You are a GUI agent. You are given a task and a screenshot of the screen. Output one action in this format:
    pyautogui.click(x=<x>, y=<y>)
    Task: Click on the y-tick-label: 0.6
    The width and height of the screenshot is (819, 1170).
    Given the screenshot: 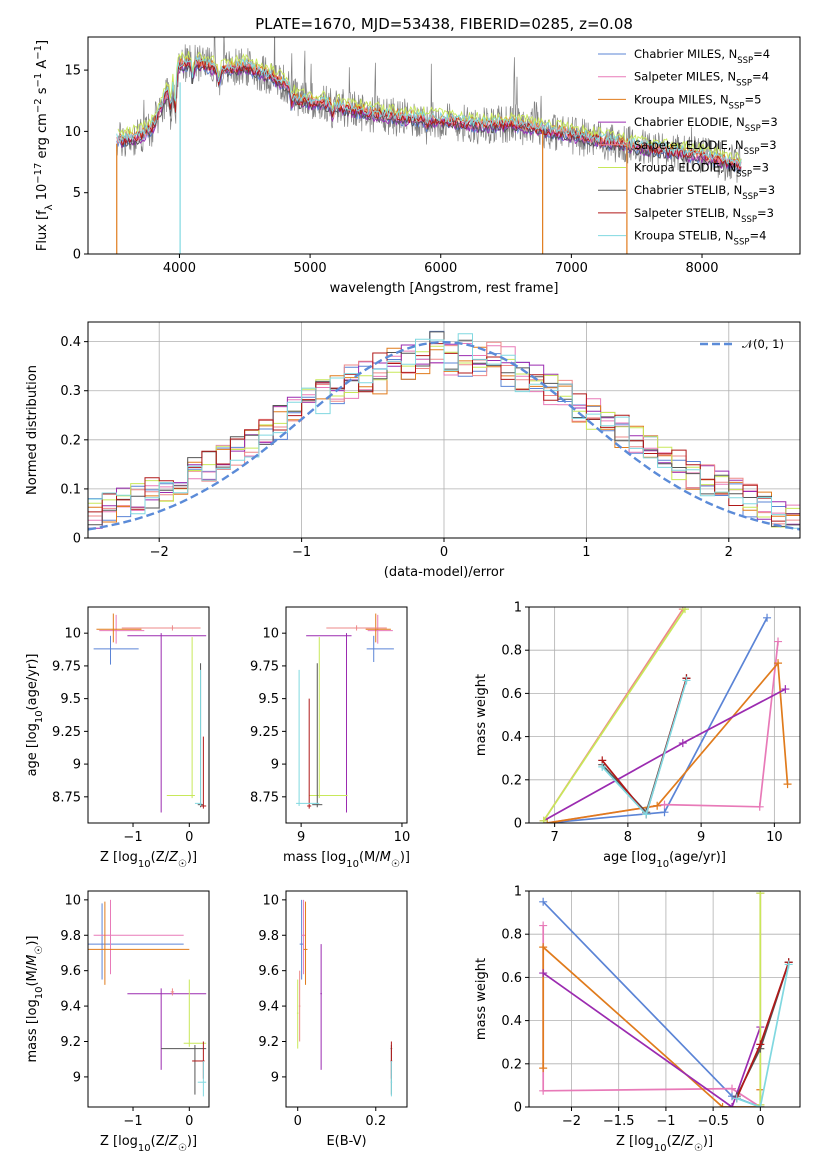 What is the action you would take?
    pyautogui.click(x=511, y=978)
    